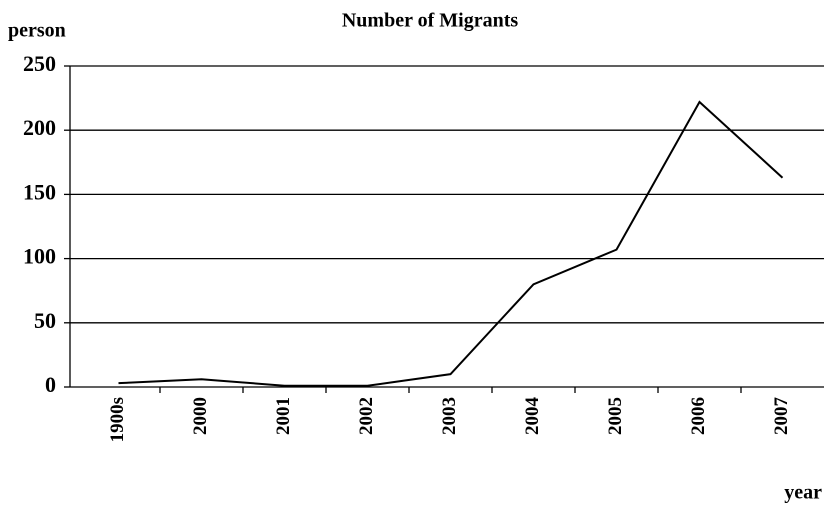 The image size is (825, 506). What do you see at coordinates (39, 191) in the screenshot?
I see `y-tick-label: 150` at bounding box center [39, 191].